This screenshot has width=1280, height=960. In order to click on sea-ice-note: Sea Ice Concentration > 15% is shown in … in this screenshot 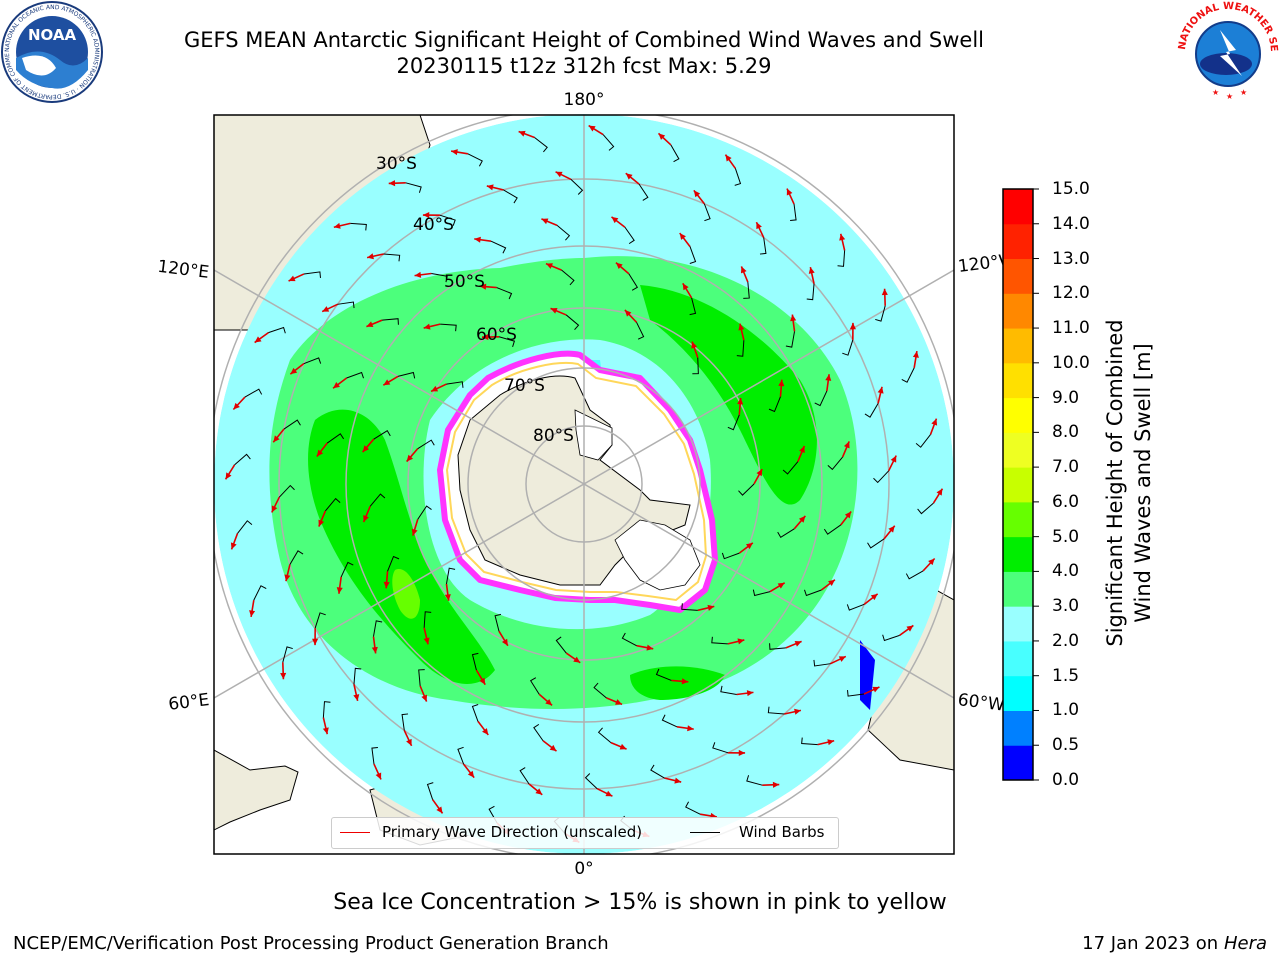, I will do `click(640, 902)`.